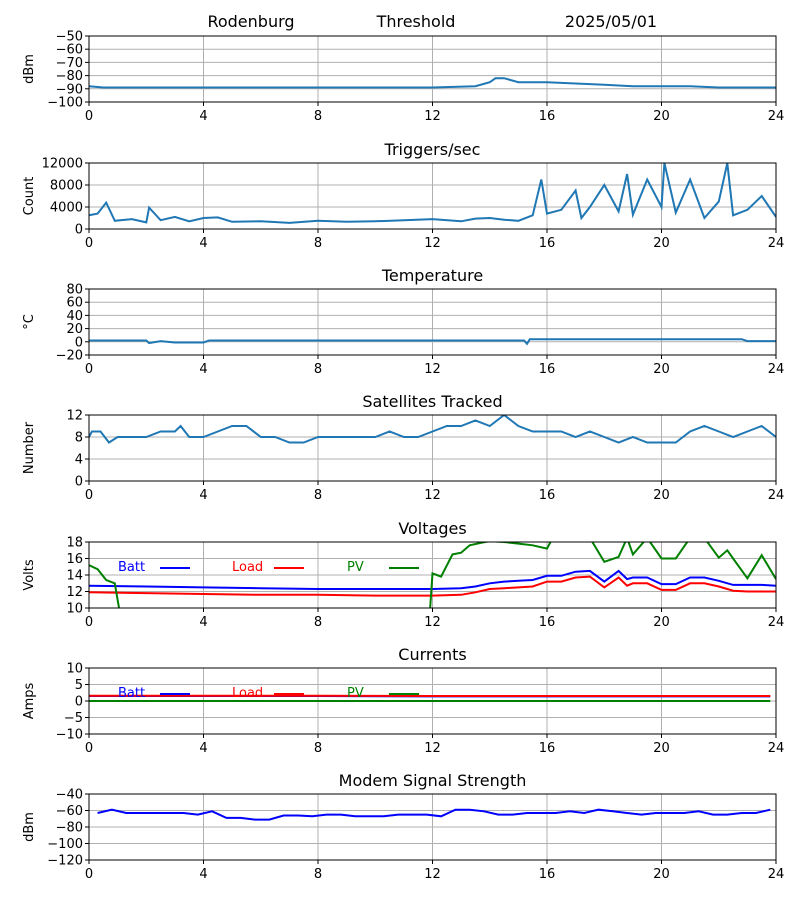 The image size is (800, 900). I want to click on y-tick-label: −90, so click(69, 89).